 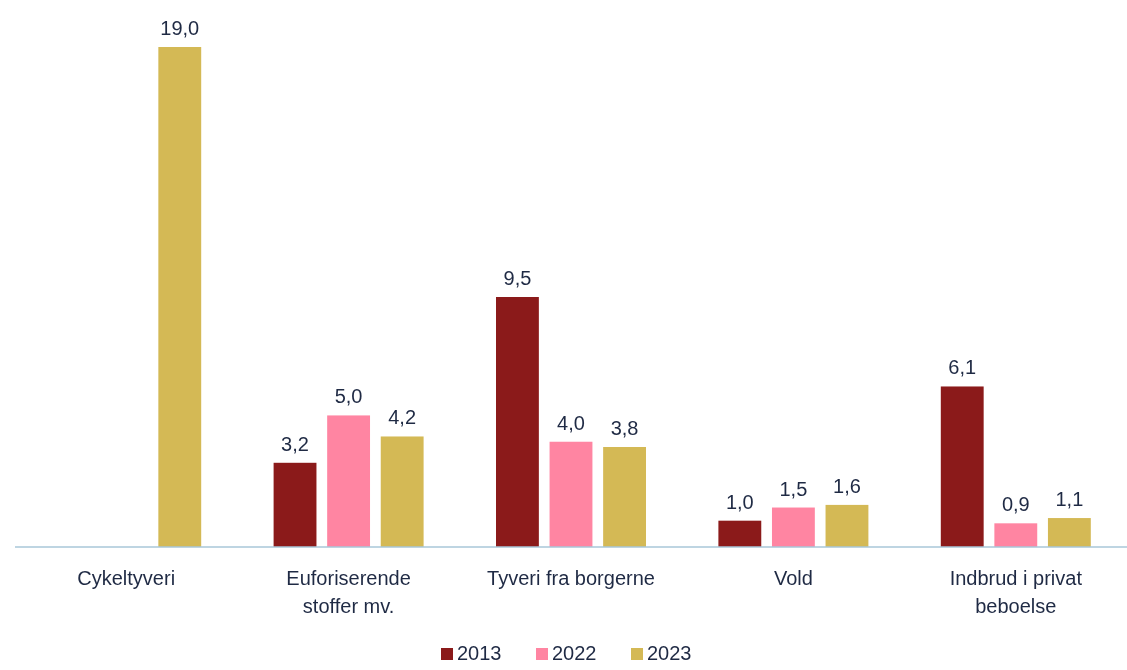 What do you see at coordinates (180, 28) in the screenshot?
I see `data-label: 19,0` at bounding box center [180, 28].